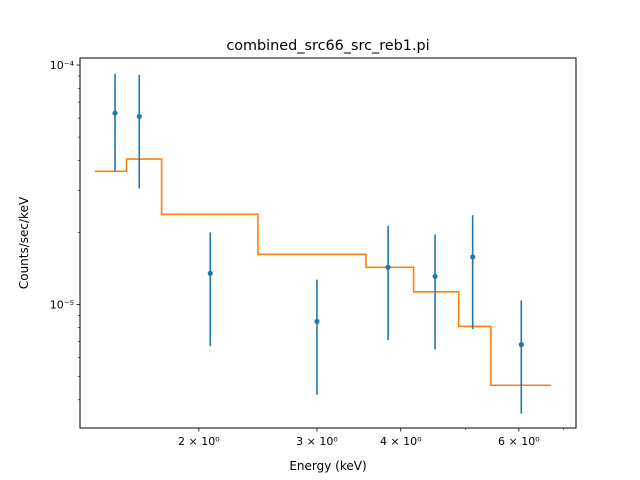 The width and height of the screenshot is (640, 480). I want to click on y-tick-label: 10⁻⁵, so click(62, 305).